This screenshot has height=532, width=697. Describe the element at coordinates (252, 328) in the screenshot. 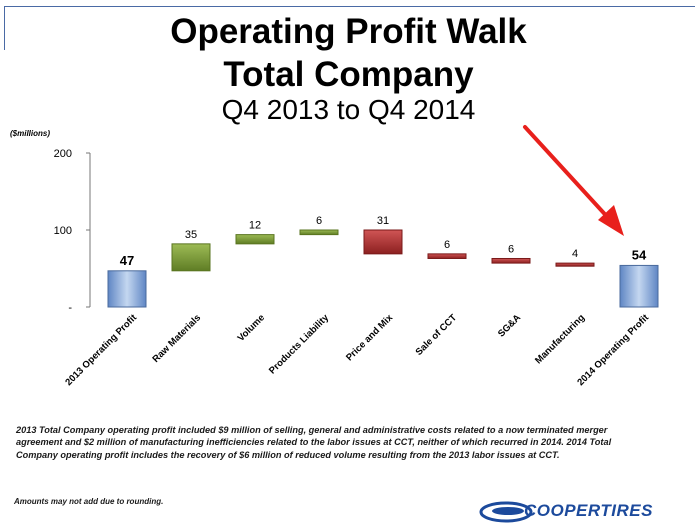

I see `x-tick-label: Volume` at that location.